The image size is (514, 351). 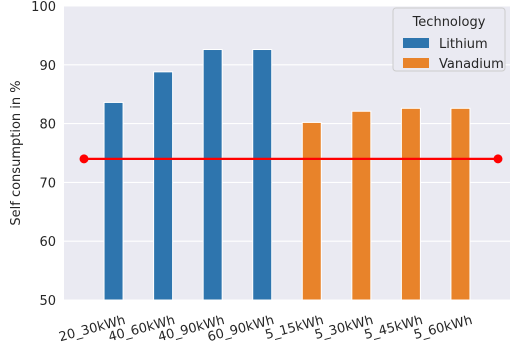 I want to click on legend-swatch-lithium, so click(x=416, y=43).